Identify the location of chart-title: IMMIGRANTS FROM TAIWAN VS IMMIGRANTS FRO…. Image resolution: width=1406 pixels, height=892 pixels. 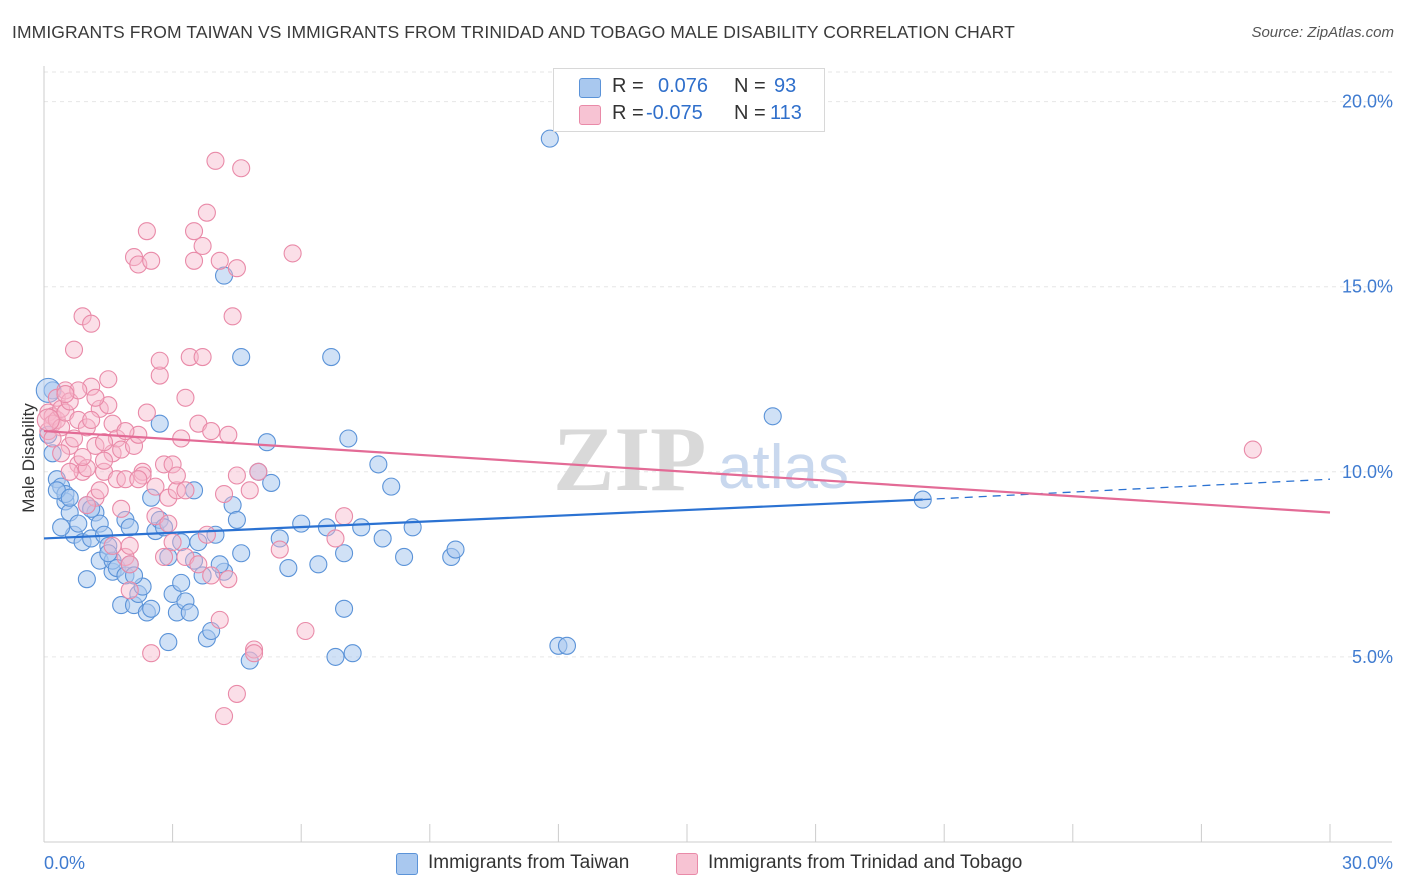
(513, 32).